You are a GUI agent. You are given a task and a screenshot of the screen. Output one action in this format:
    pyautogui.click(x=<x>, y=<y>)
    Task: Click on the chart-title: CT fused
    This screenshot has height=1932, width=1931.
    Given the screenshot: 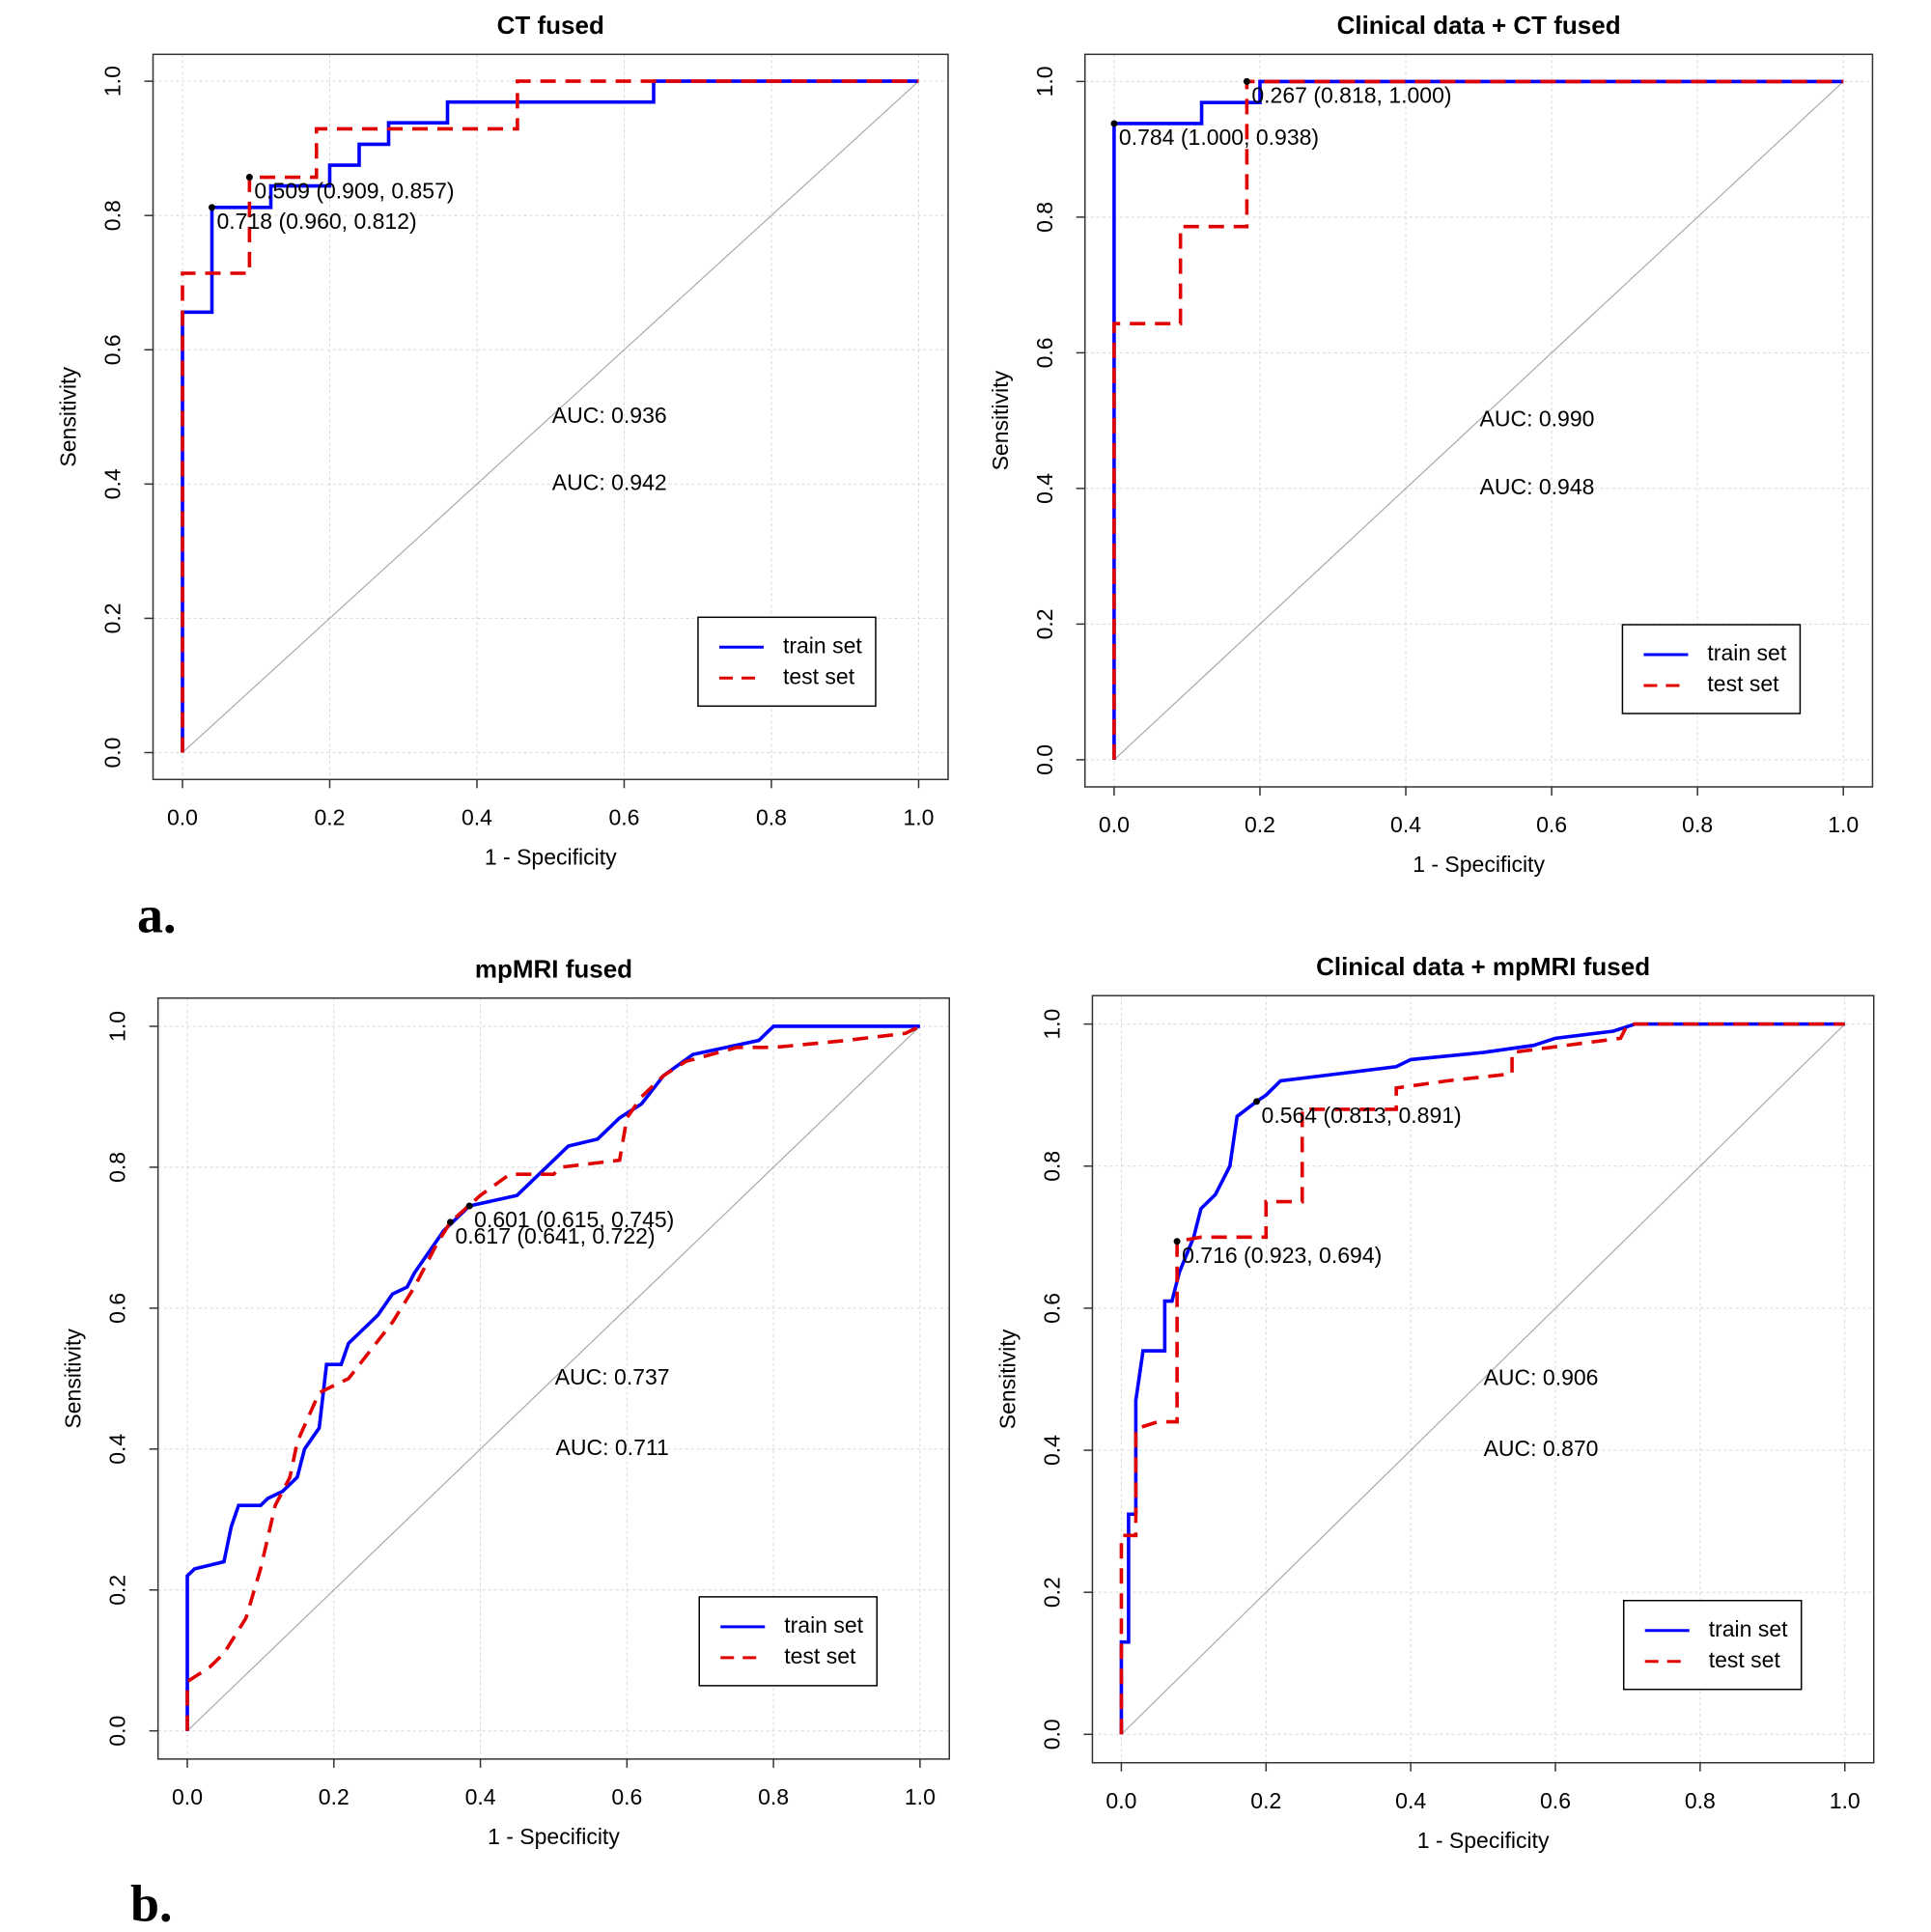 What is the action you would take?
    pyautogui.click(x=550, y=26)
    